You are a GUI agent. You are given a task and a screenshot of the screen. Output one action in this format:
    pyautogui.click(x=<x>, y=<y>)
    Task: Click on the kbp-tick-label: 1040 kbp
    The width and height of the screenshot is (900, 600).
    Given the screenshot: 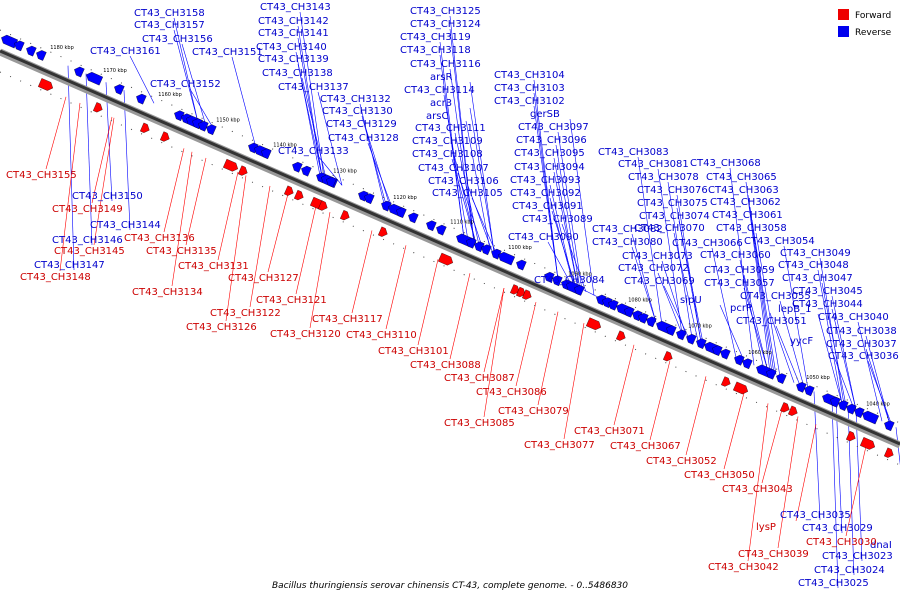 What is the action you would take?
    pyautogui.click(x=878, y=404)
    